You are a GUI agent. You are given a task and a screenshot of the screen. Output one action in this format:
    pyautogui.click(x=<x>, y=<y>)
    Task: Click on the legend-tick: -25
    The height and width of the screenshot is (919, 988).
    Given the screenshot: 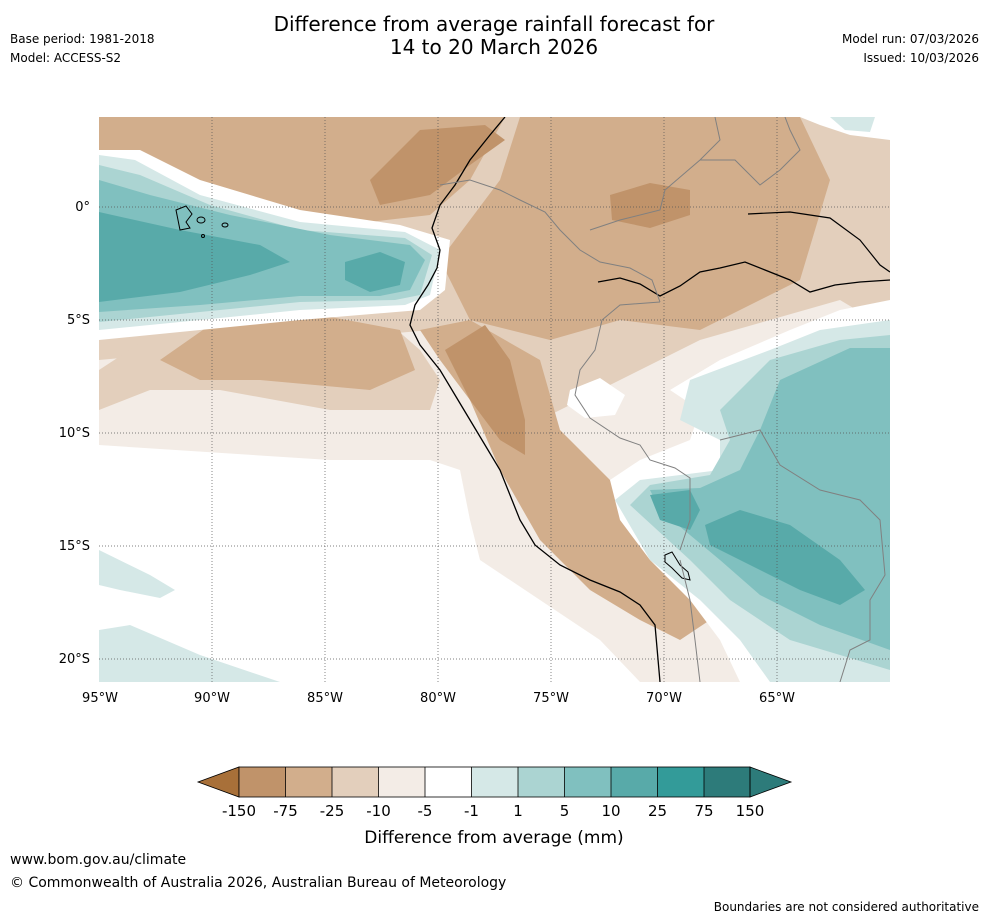 What is the action you would take?
    pyautogui.click(x=332, y=811)
    